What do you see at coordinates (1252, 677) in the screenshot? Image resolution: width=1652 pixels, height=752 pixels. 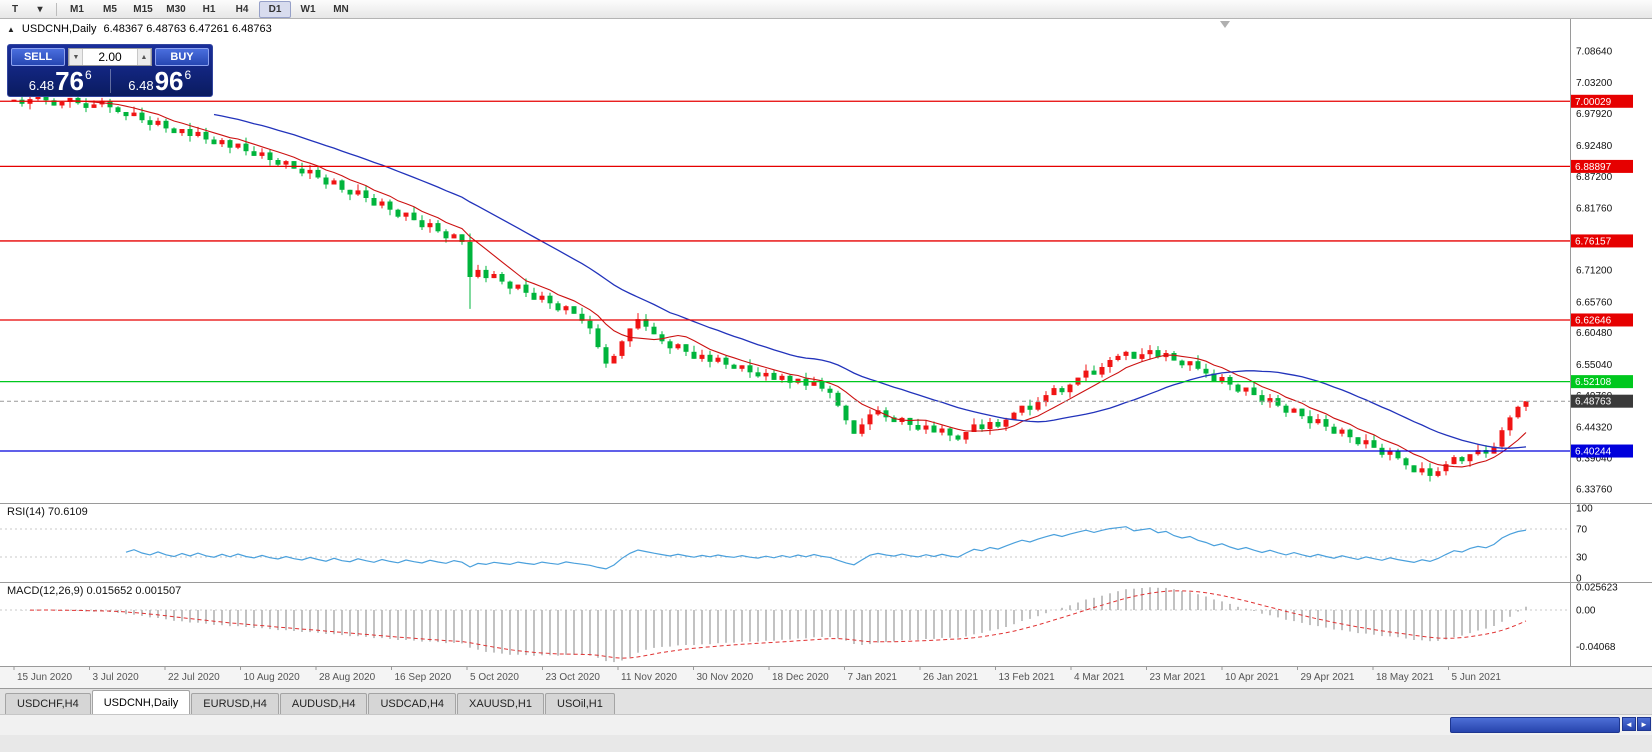 I see `date-axis-label: 10 Apr 2021` at bounding box center [1252, 677].